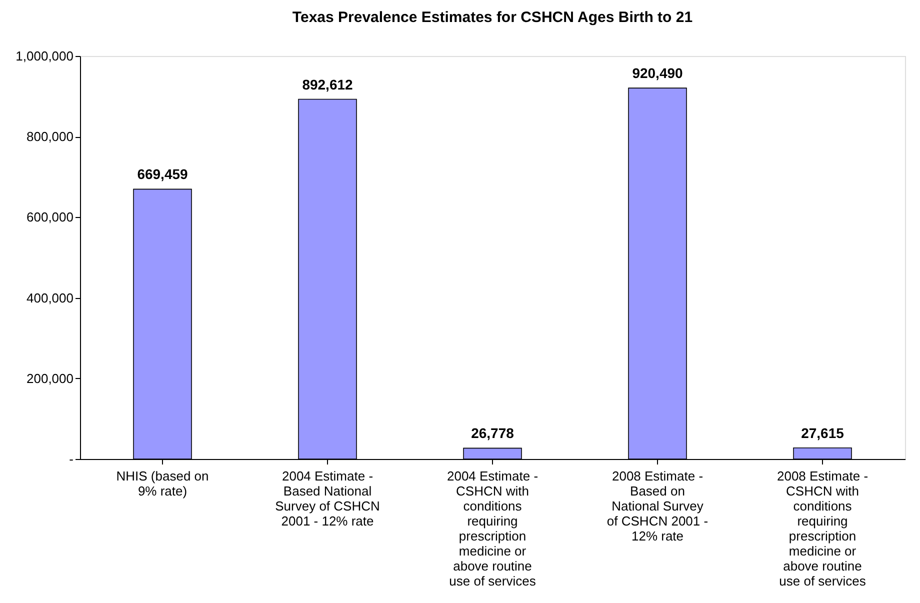  I want to click on y-tick-label: 600,000, so click(50, 217).